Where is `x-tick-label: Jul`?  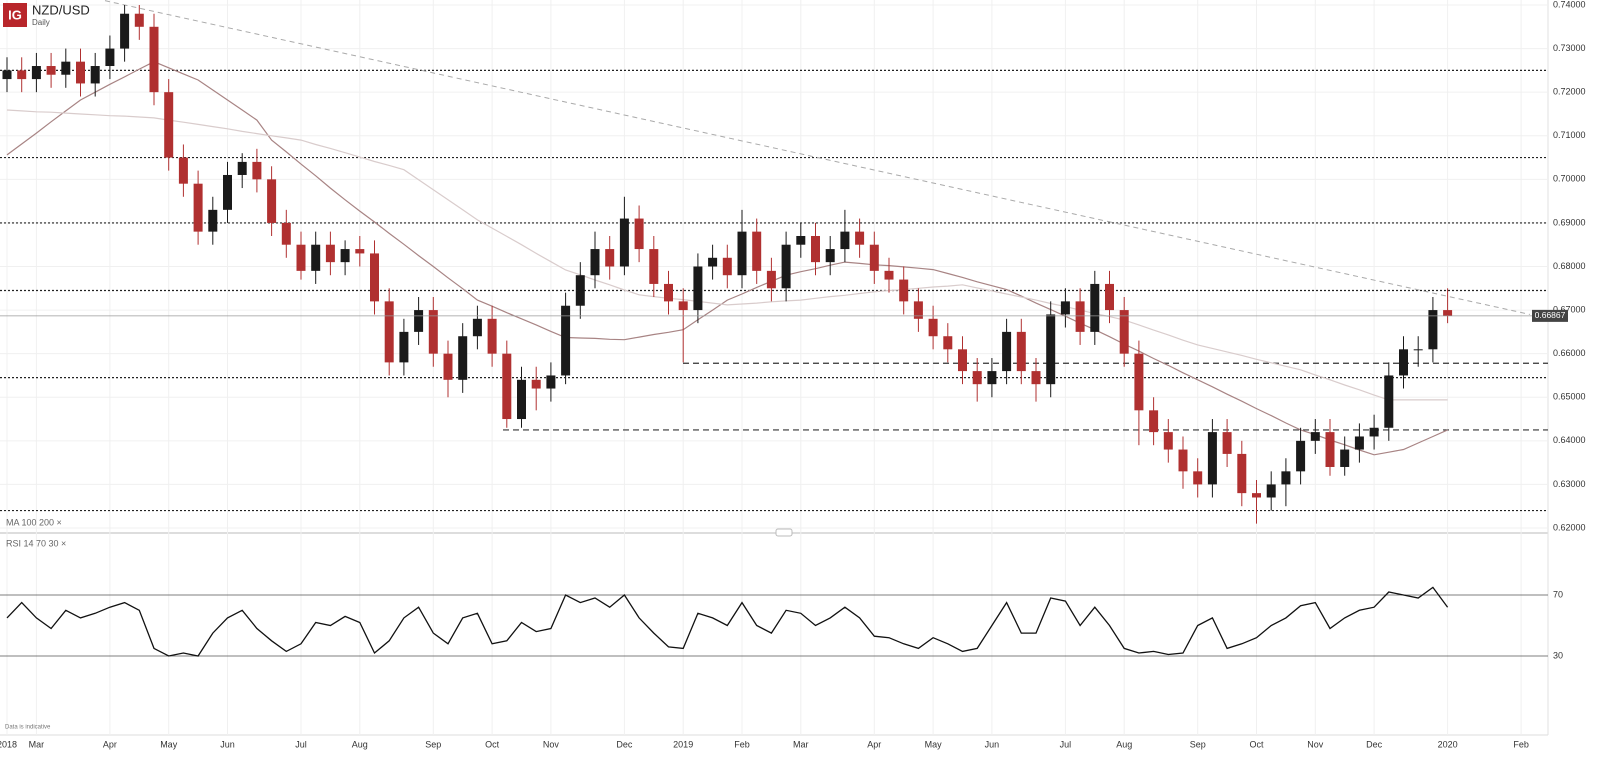
x-tick-label: Jul is located at coordinates (301, 744).